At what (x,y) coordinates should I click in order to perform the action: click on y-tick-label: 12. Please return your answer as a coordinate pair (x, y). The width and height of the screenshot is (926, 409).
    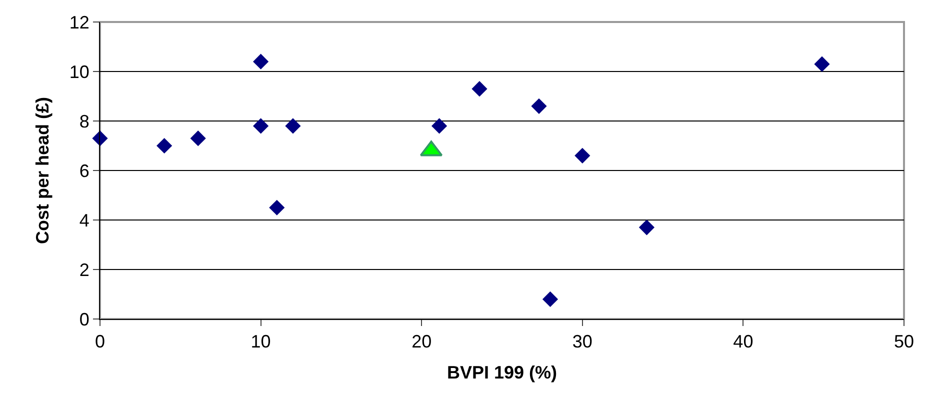
    Looking at the image, I should click on (79, 22).